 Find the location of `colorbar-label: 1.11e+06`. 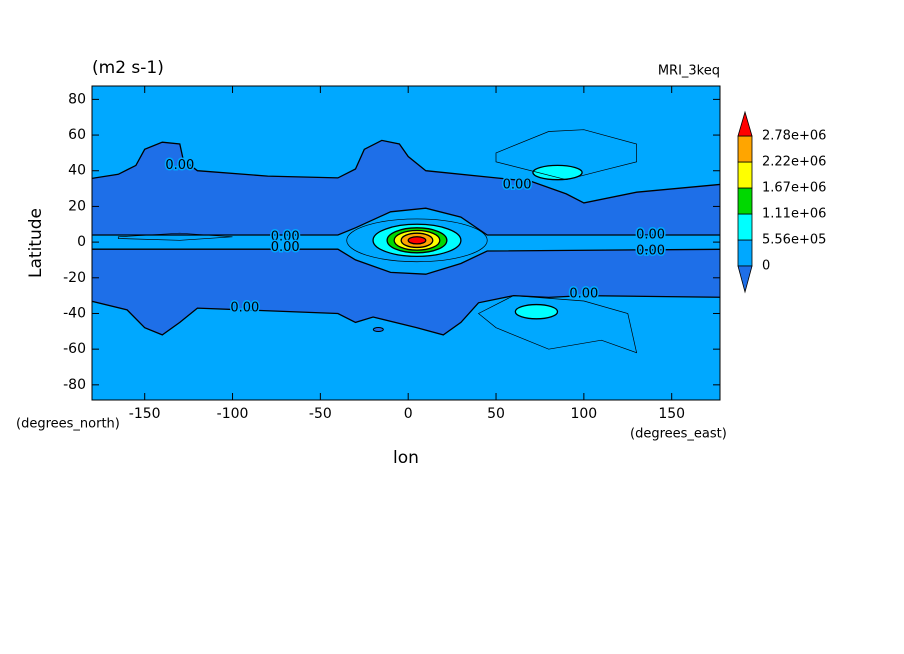

colorbar-label: 1.11e+06 is located at coordinates (794, 214).